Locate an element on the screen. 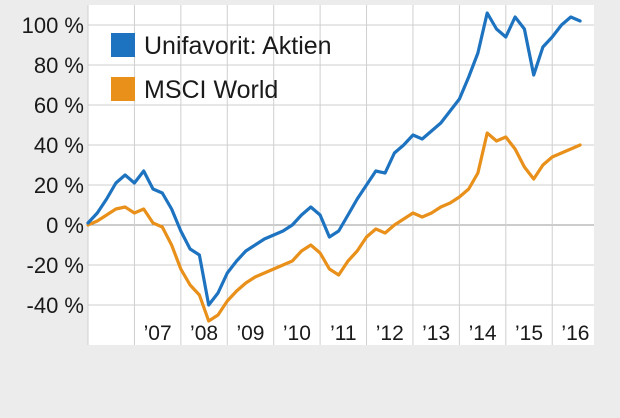 Image resolution: width=620 pixels, height=418 pixels. y-tick-label: 20 % is located at coordinates (59, 185).